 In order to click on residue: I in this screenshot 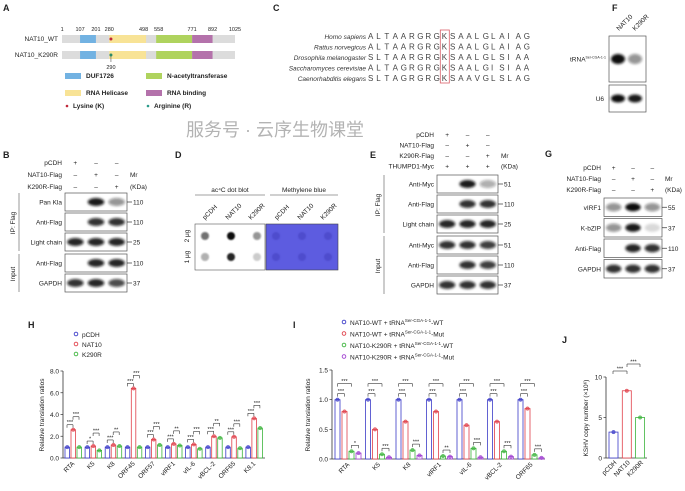, I will do `click(492, 68)`.